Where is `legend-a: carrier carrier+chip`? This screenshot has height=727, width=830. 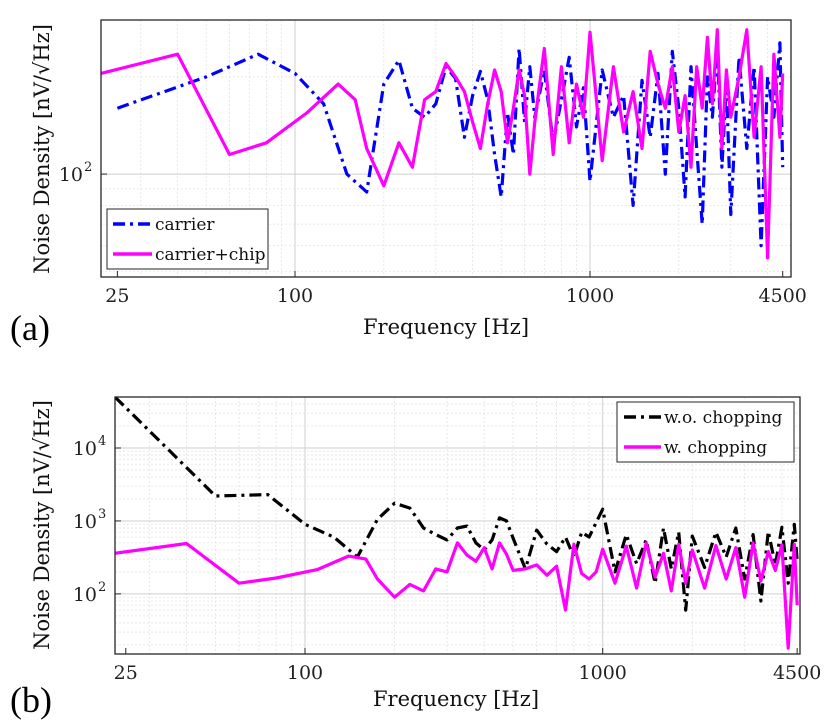 legend-a: carrier carrier+chip is located at coordinates (187, 239).